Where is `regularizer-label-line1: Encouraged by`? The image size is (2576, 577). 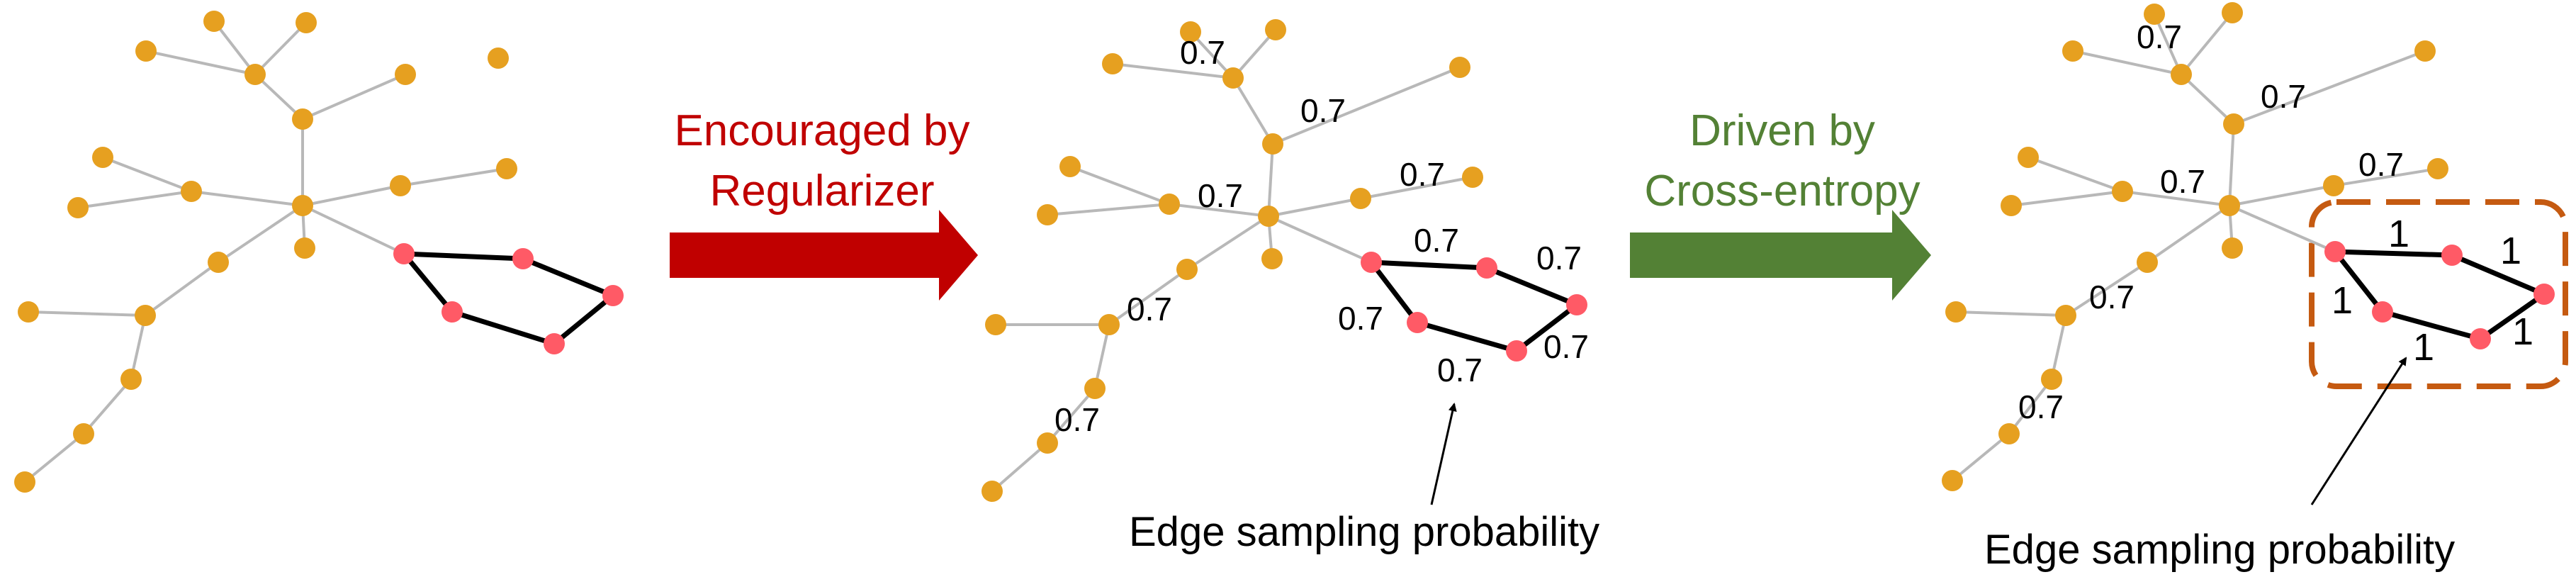 regularizer-label-line1: Encouraged by is located at coordinates (821, 130).